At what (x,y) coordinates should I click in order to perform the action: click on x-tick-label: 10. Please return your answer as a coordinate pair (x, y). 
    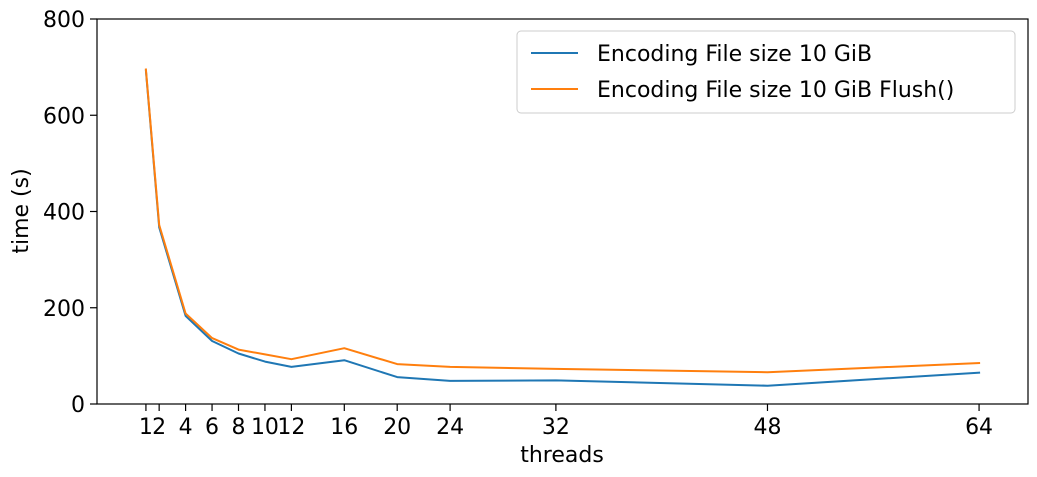
    Looking at the image, I should click on (265, 427).